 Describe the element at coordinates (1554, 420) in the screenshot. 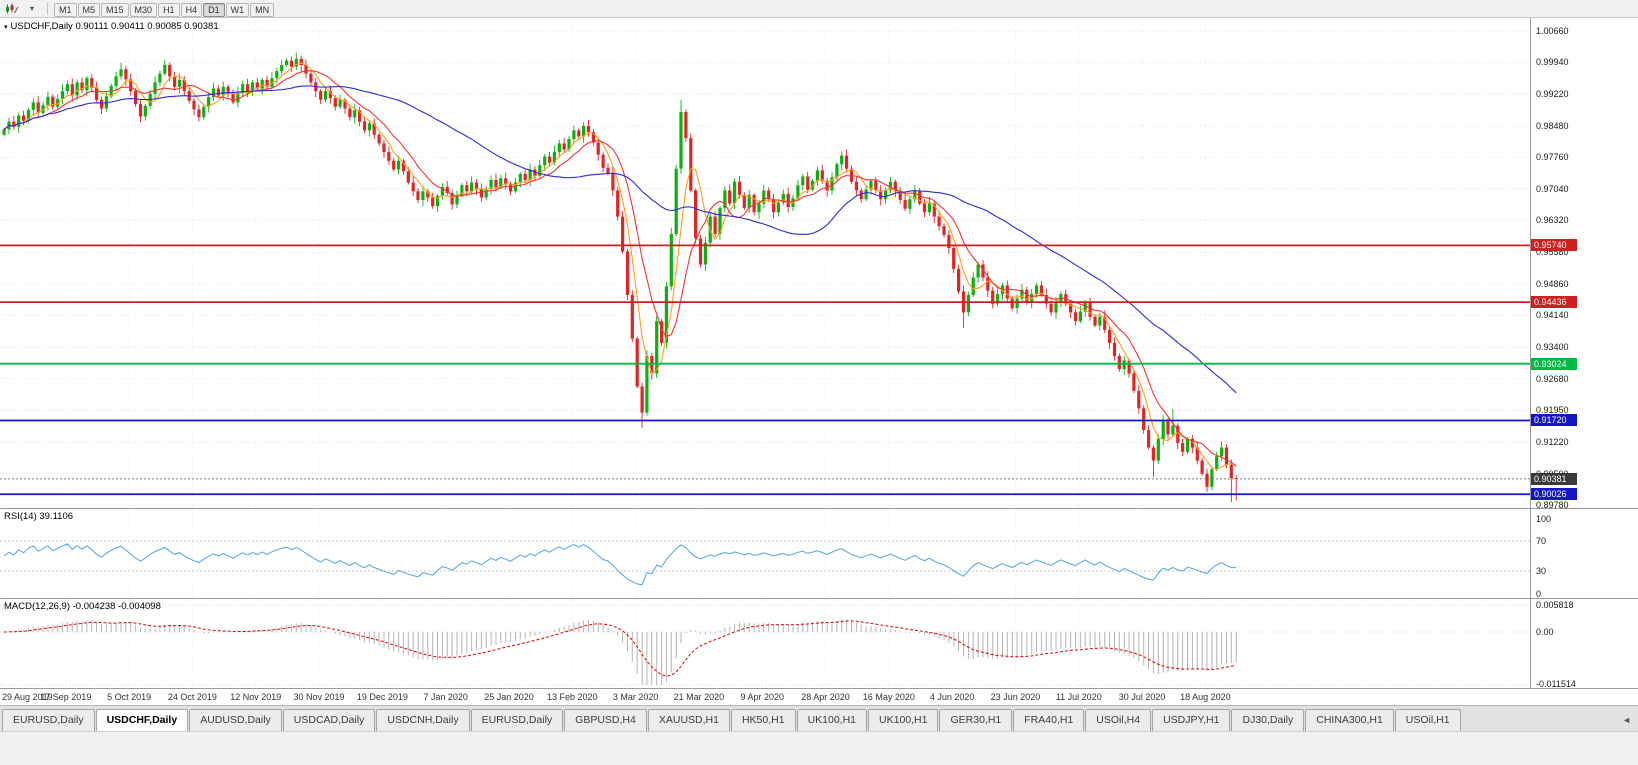

I see `price-level-badge: 0.91720` at that location.